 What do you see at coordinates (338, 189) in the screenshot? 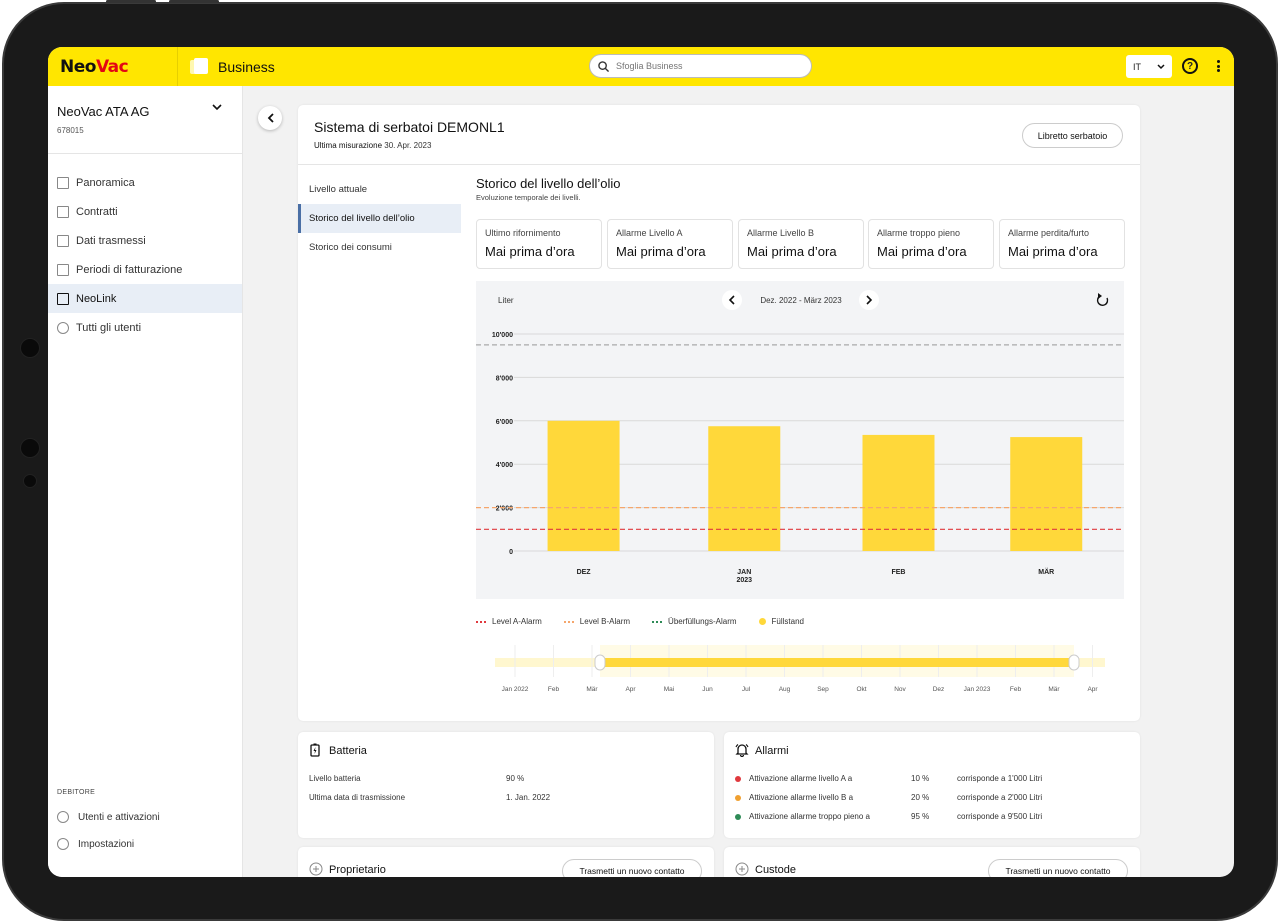
I see `tab-livello-attuale: Livello attuale` at bounding box center [338, 189].